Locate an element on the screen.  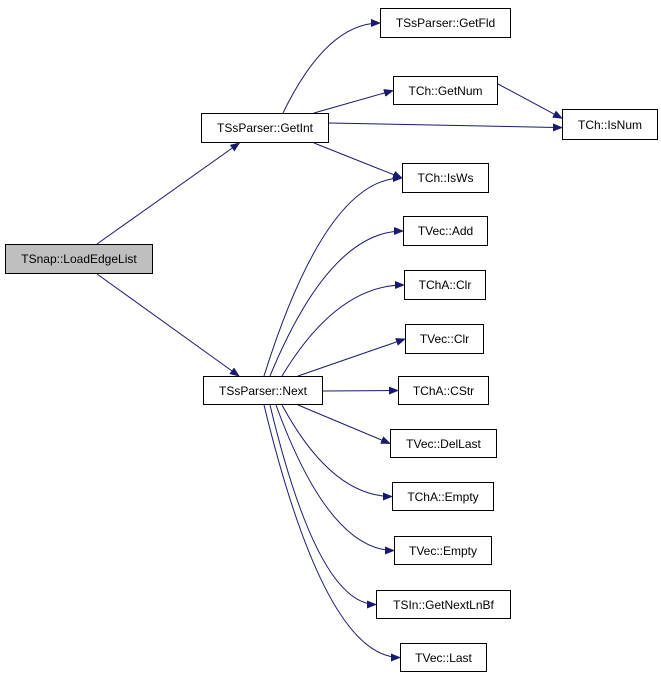
edge-next-to-vecadd is located at coordinates (336, 302).